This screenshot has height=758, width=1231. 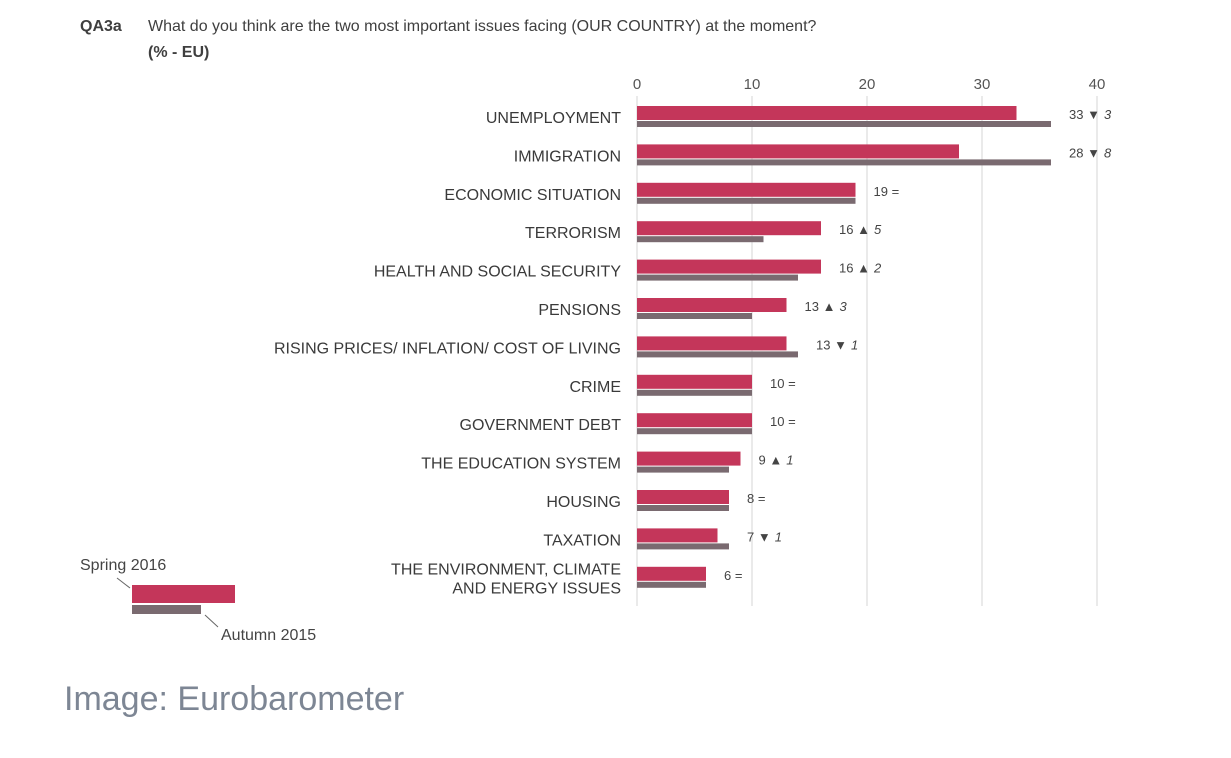 I want to click on category-label: GOVERNMENT DEBT, so click(x=541, y=425).